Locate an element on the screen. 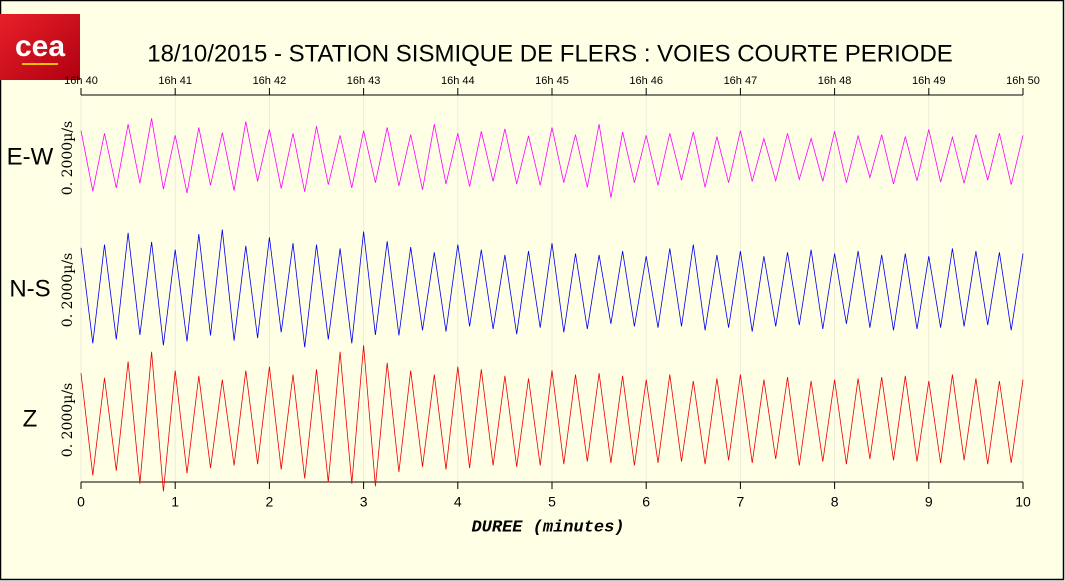  x-tick-label: 8 is located at coordinates (835, 502).